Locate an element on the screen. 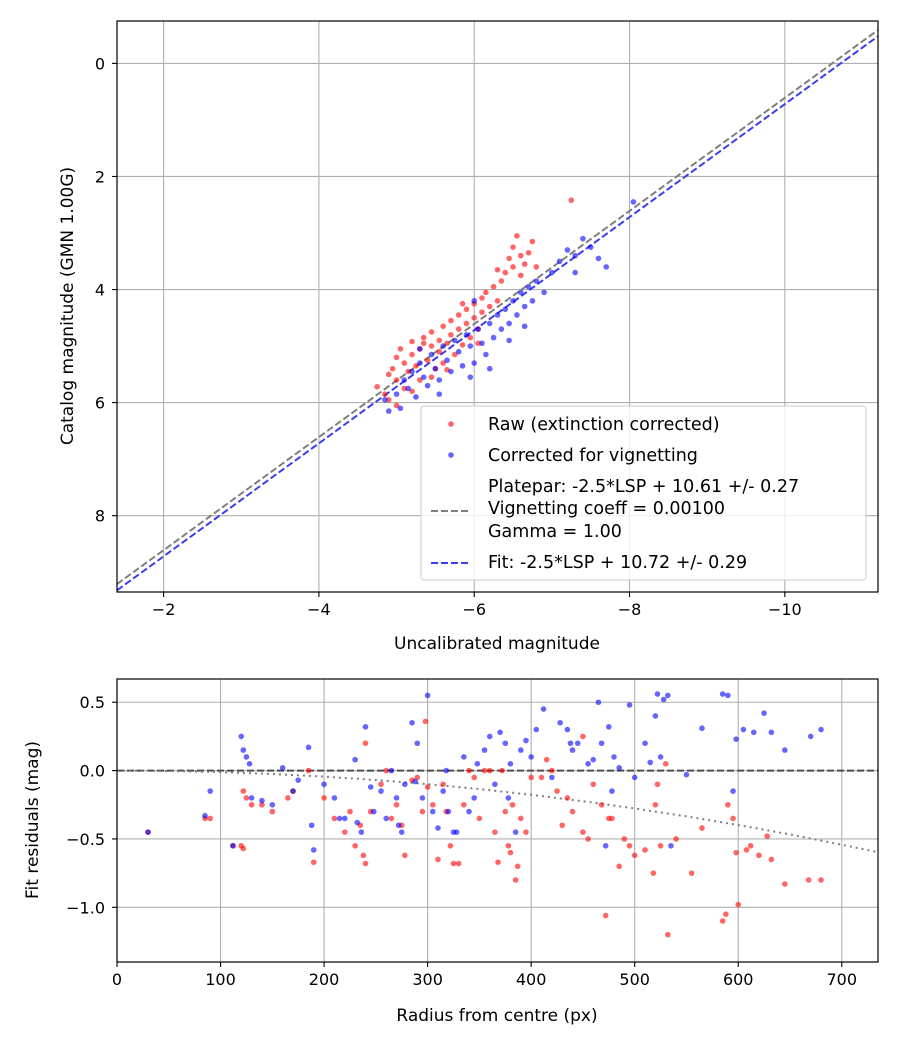  top-y-axis-label: Catalog magnitude (GMN 1.00G) is located at coordinates (68, 306).